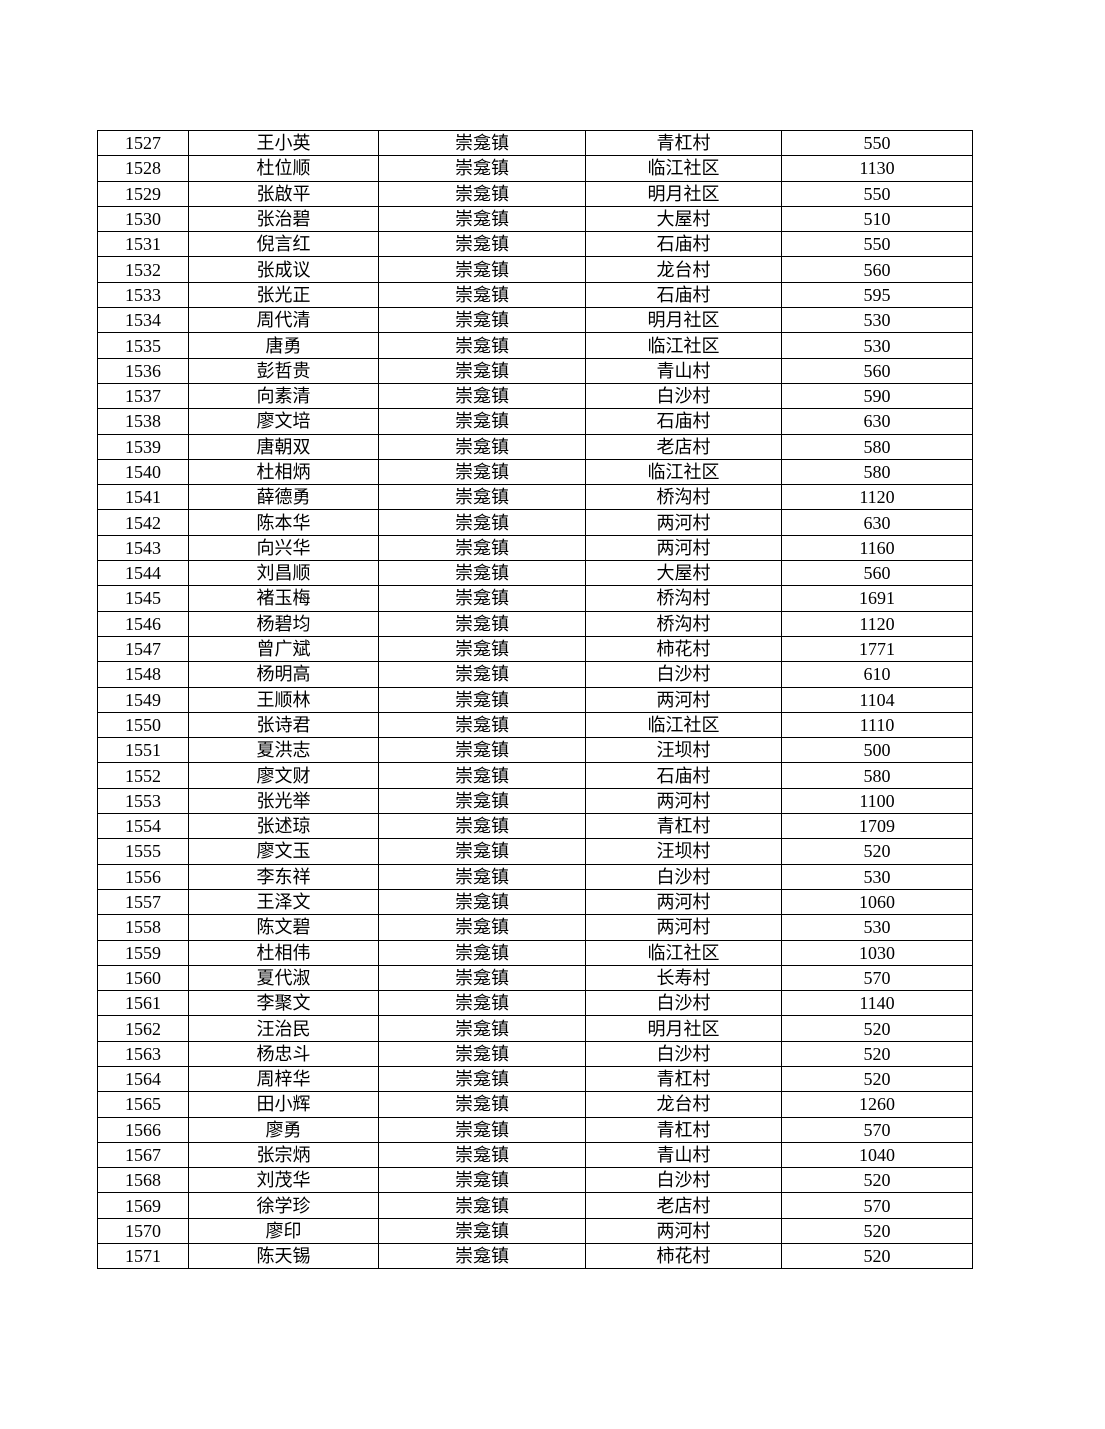 Image resolution: width=1105 pixels, height=1429 pixels. What do you see at coordinates (283, 649) in the screenshot?
I see `cell-name: 曾广斌` at bounding box center [283, 649].